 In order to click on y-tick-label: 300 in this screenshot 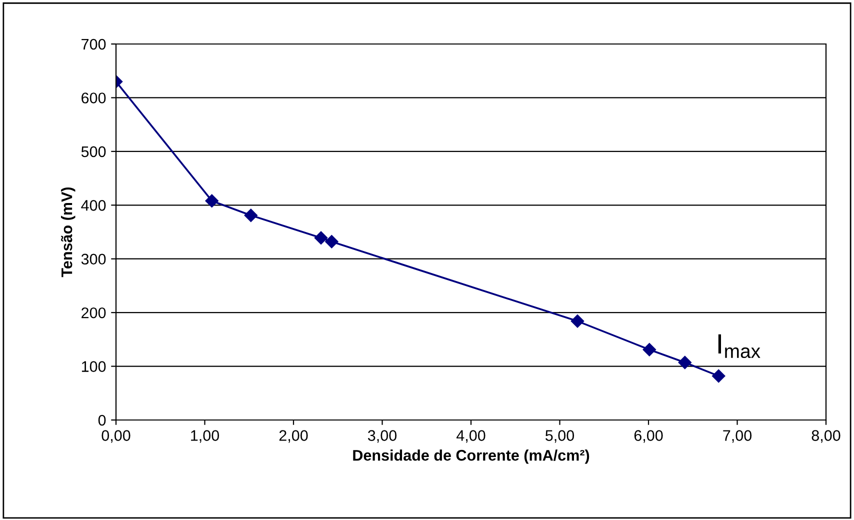, I will do `click(93, 259)`.